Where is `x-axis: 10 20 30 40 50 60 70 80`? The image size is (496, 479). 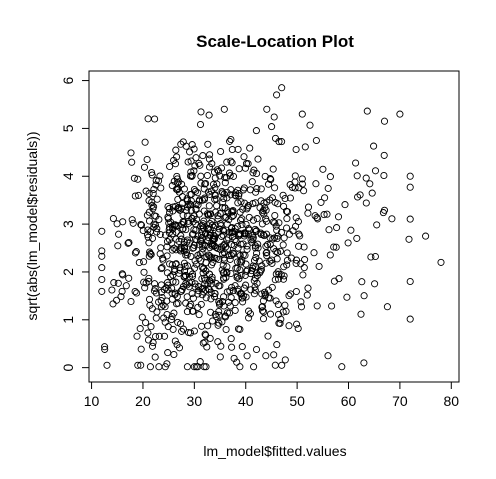
x-axis: 10 20 30 40 50 60 70 80 is located at coordinates (271, 395).